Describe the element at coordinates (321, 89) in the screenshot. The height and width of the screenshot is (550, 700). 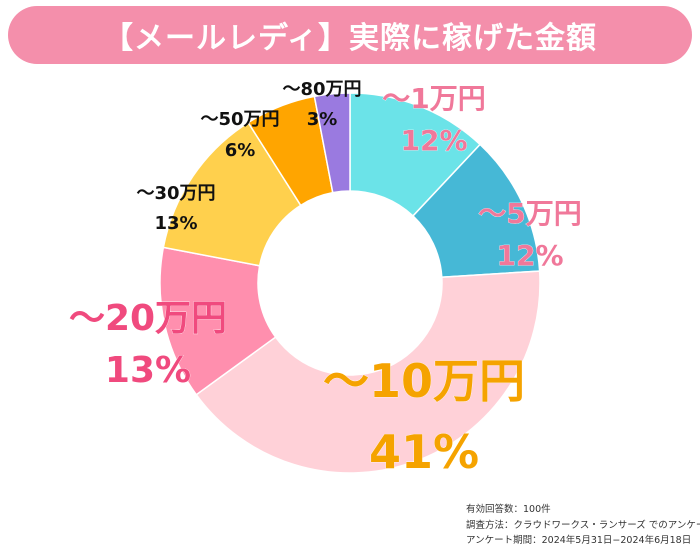
I see `slice-label-7: ～80万円` at that location.